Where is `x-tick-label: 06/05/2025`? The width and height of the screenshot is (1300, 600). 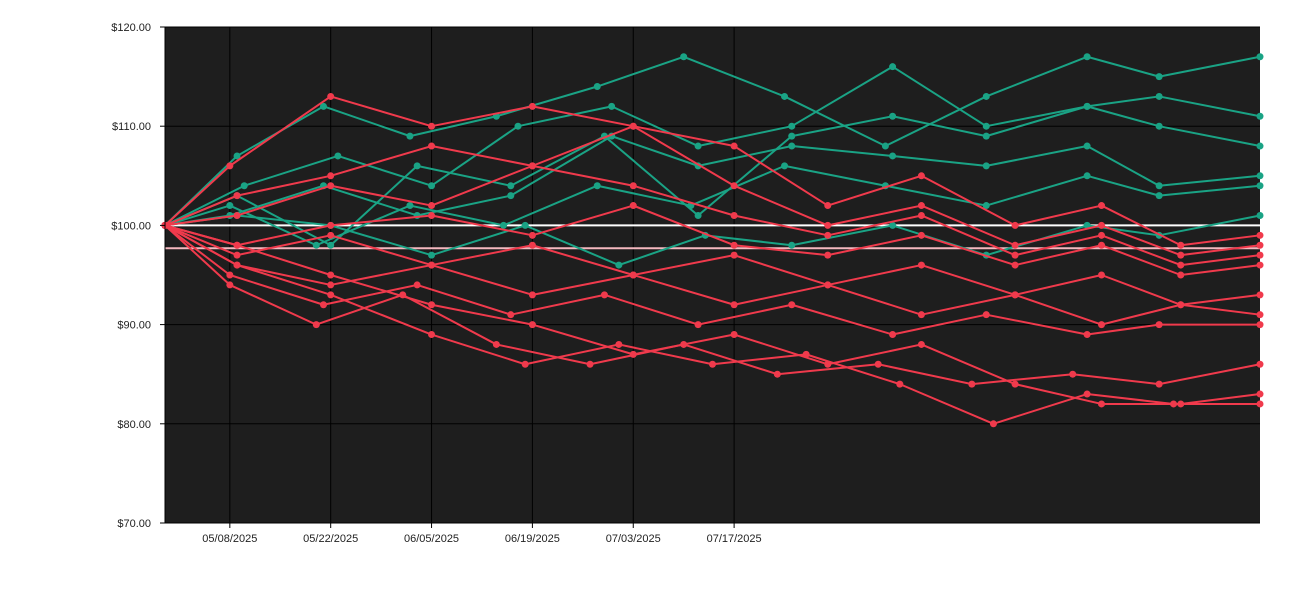 x-tick-label: 06/05/2025 is located at coordinates (431, 539).